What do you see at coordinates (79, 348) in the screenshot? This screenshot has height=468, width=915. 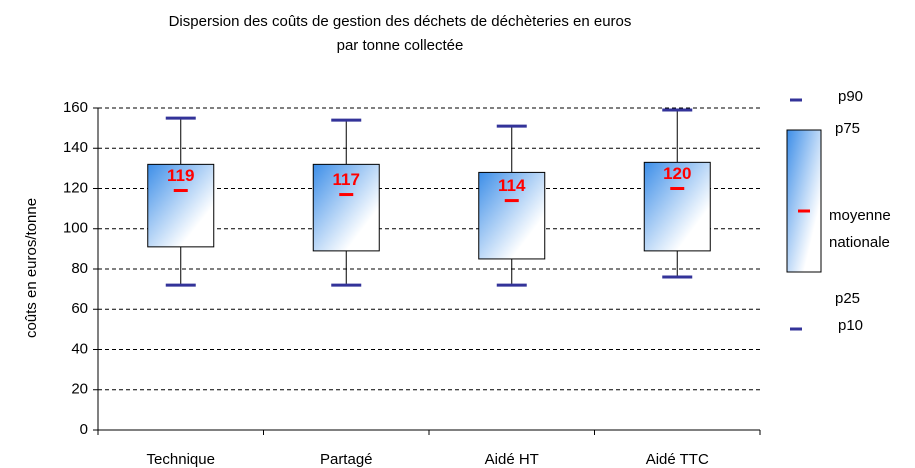 I see `y-tick-label: 40` at bounding box center [79, 348].